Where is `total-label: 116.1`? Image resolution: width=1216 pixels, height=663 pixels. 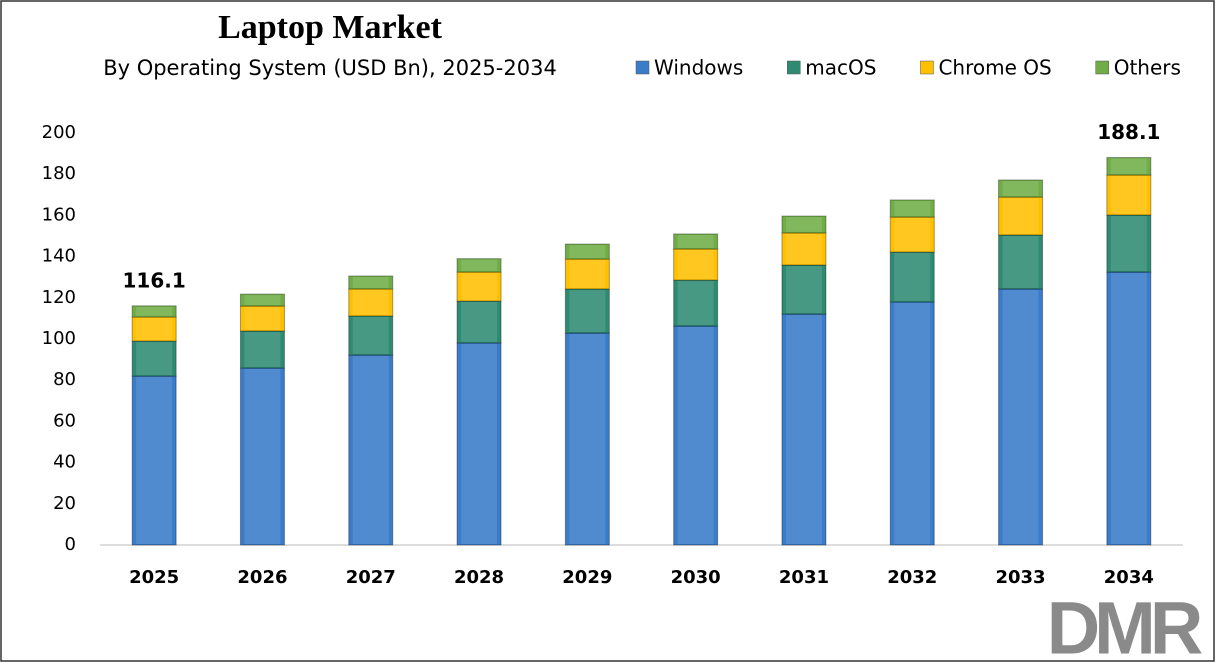
total-label: 116.1 is located at coordinates (154, 280).